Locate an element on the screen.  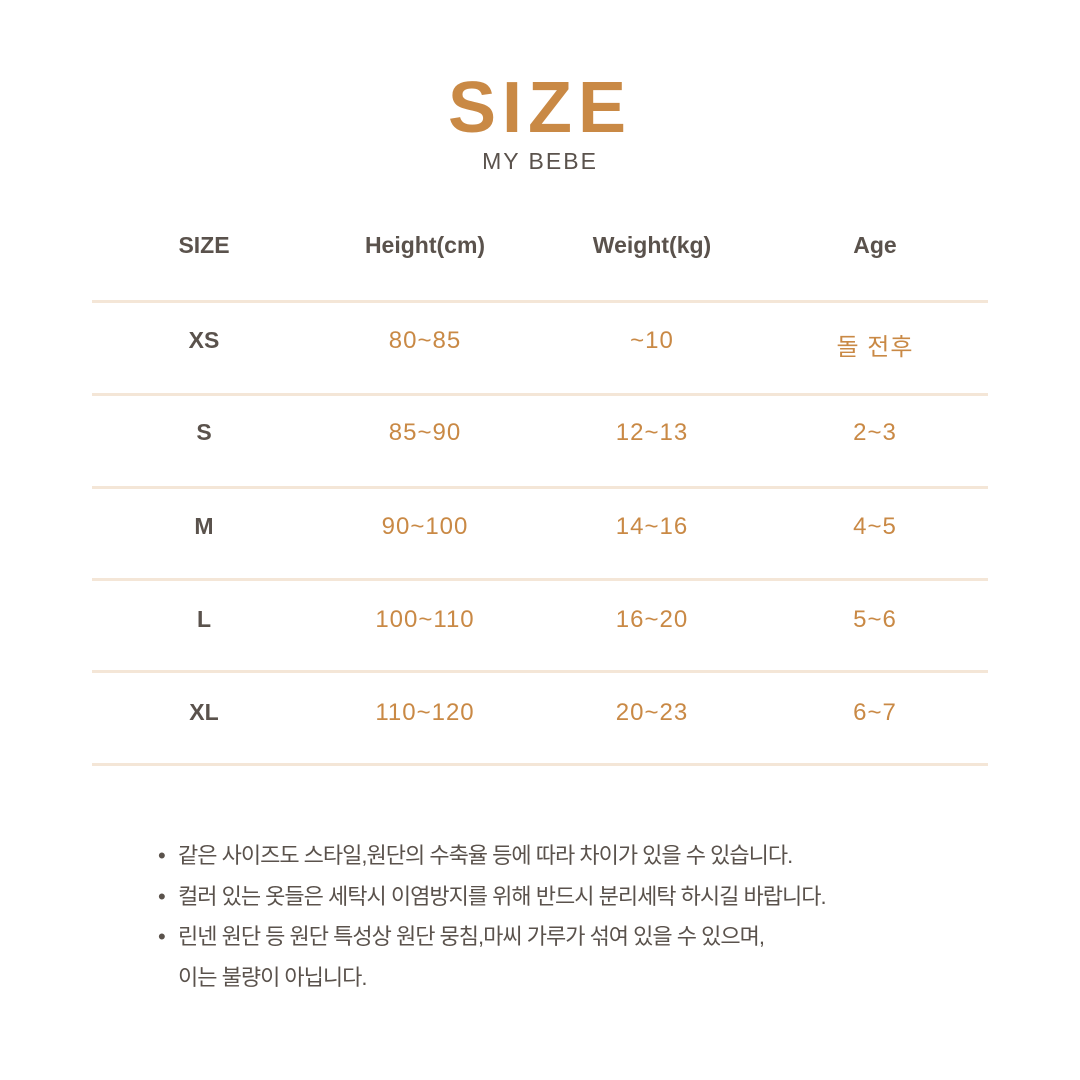
table-cell: 4~5 is located at coordinates (875, 526).